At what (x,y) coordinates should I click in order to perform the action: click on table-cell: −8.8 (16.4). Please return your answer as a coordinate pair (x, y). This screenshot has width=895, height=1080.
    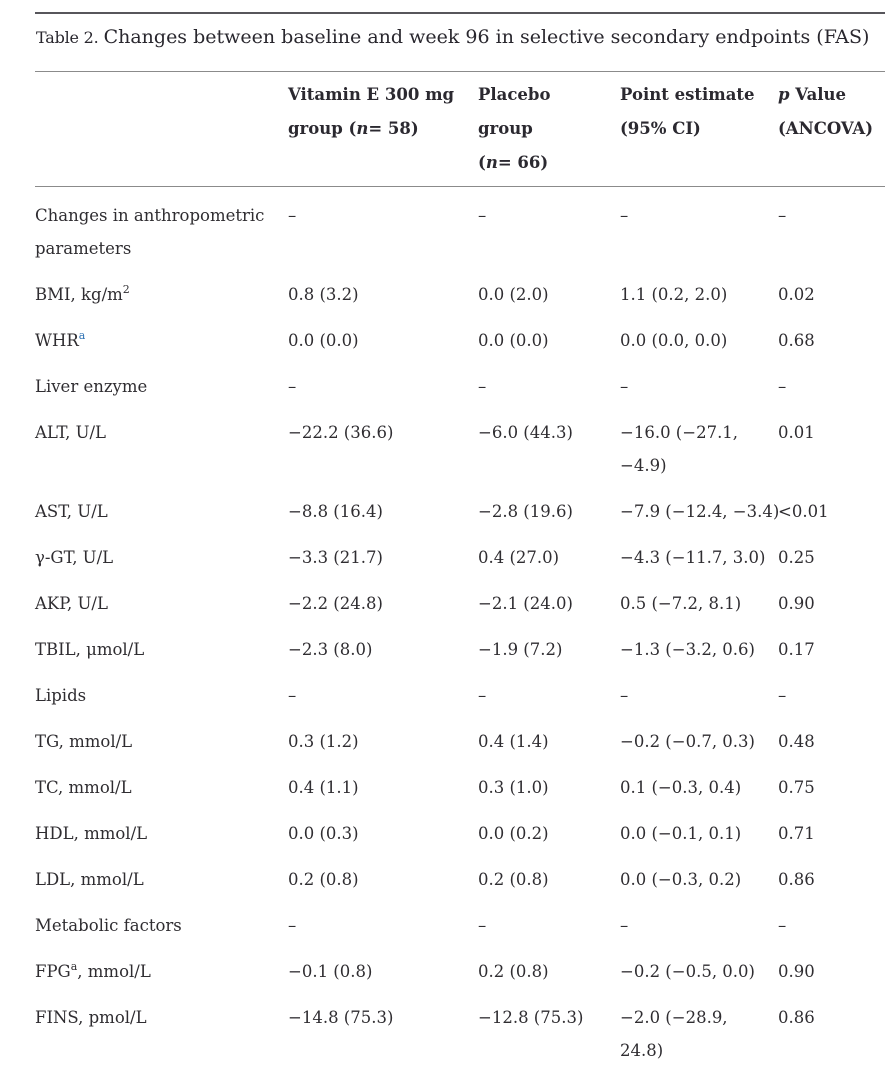
    Looking at the image, I should click on (335, 511).